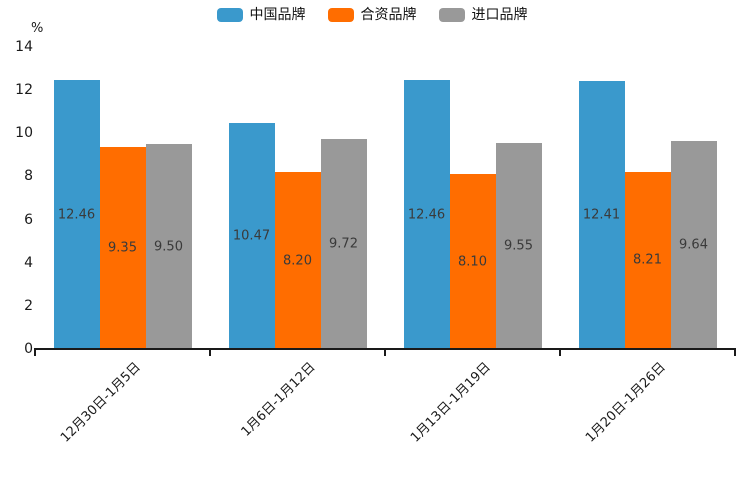 Image resolution: width=744 pixels, height=496 pixels. I want to click on bar-value-label: 8.10, so click(472, 262).